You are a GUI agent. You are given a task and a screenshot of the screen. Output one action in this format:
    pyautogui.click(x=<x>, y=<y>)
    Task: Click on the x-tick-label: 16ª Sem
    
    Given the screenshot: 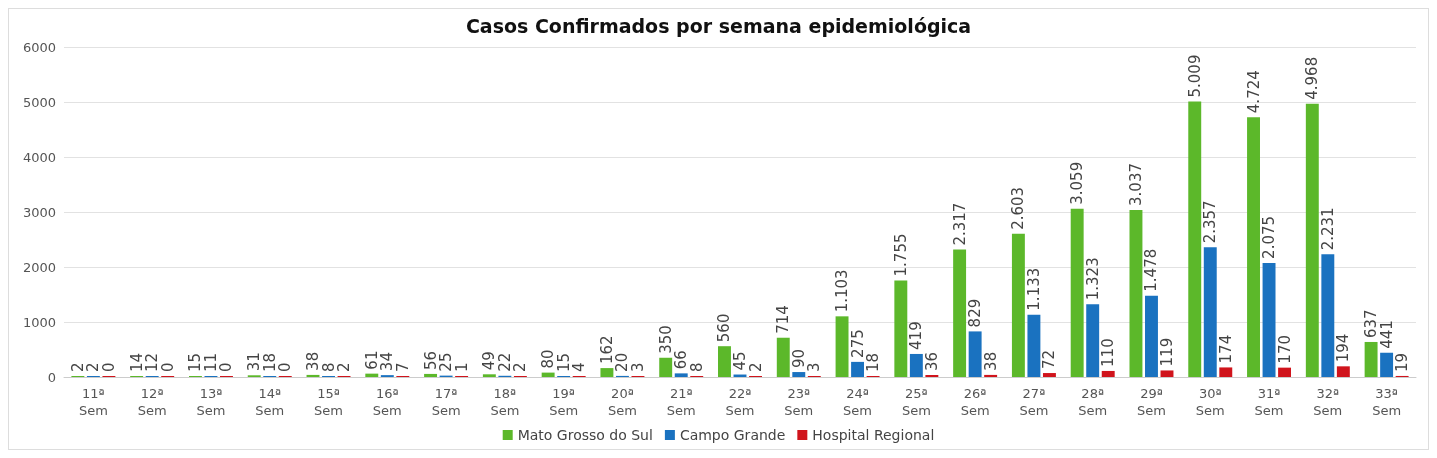 What is the action you would take?
    pyautogui.click(x=387, y=402)
    